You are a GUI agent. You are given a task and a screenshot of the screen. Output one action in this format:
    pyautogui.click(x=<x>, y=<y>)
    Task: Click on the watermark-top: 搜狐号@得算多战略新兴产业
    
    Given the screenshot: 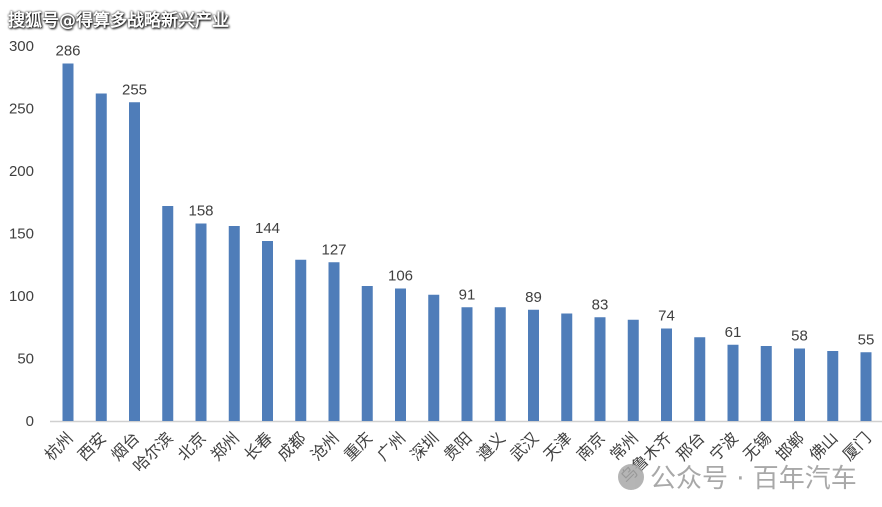 What is the action you would take?
    pyautogui.click(x=118, y=21)
    